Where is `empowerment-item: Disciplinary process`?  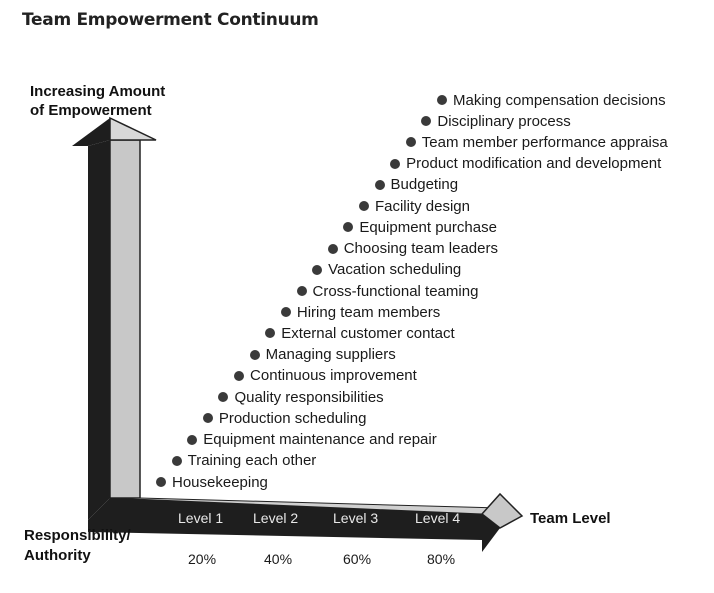
empowerment-item: Disciplinary process is located at coordinates (496, 121).